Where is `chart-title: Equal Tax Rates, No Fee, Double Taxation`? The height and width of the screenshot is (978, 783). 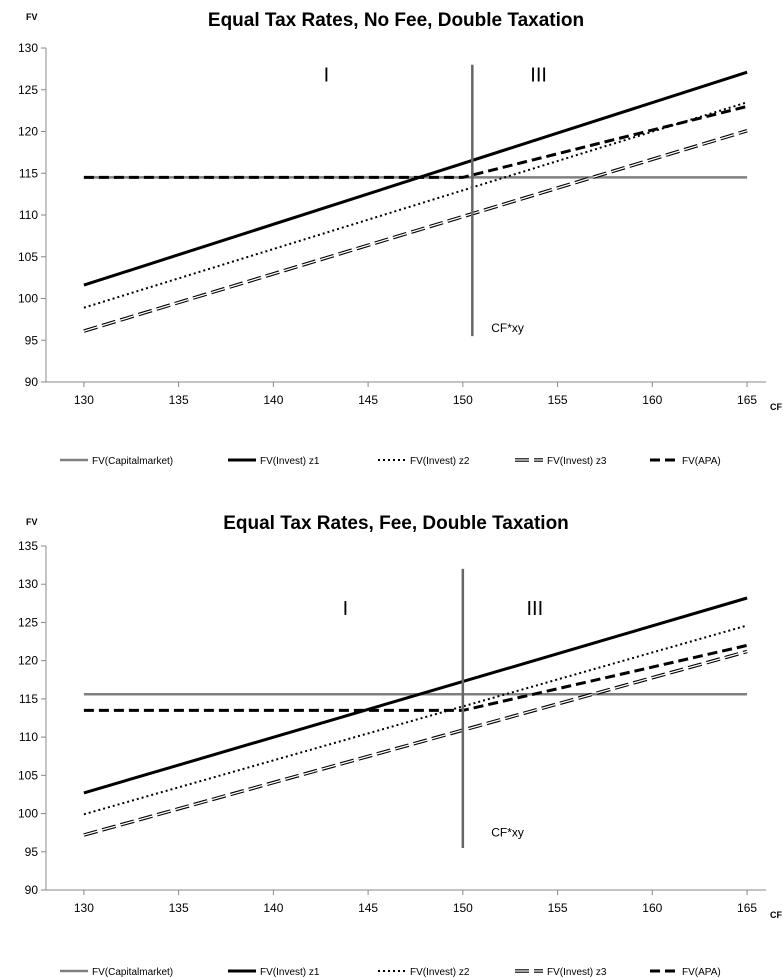 chart-title: Equal Tax Rates, No Fee, Double Taxation is located at coordinates (396, 20).